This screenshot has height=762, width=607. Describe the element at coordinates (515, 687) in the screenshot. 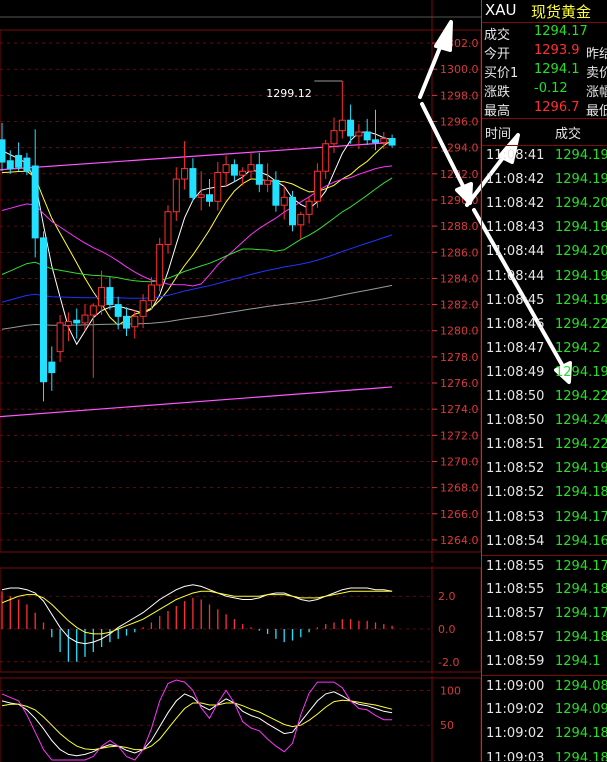

I see `tick-time: 11:09:00` at that location.